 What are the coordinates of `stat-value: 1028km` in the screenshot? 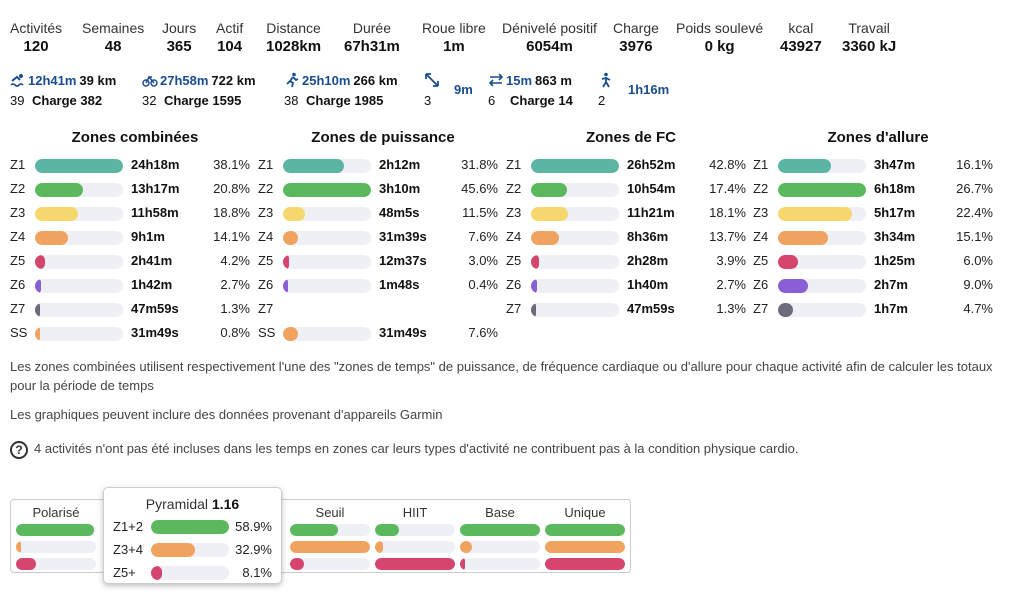 It's located at (294, 46).